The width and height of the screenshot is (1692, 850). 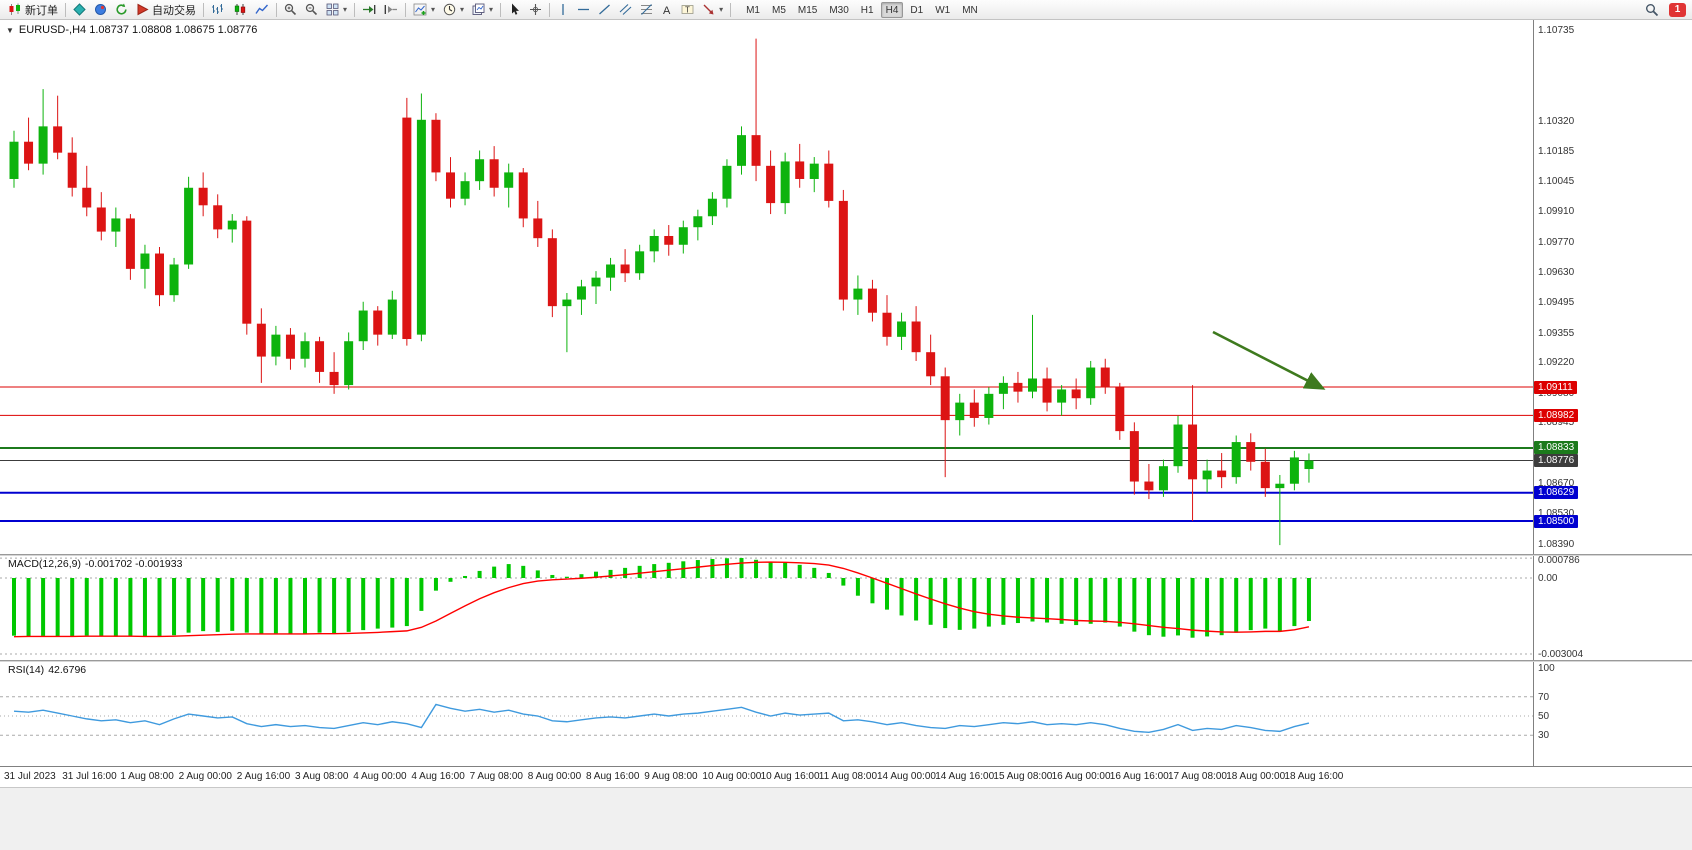 What do you see at coordinates (807, 10) in the screenshot?
I see `timeframe-button-M15: M15` at bounding box center [807, 10].